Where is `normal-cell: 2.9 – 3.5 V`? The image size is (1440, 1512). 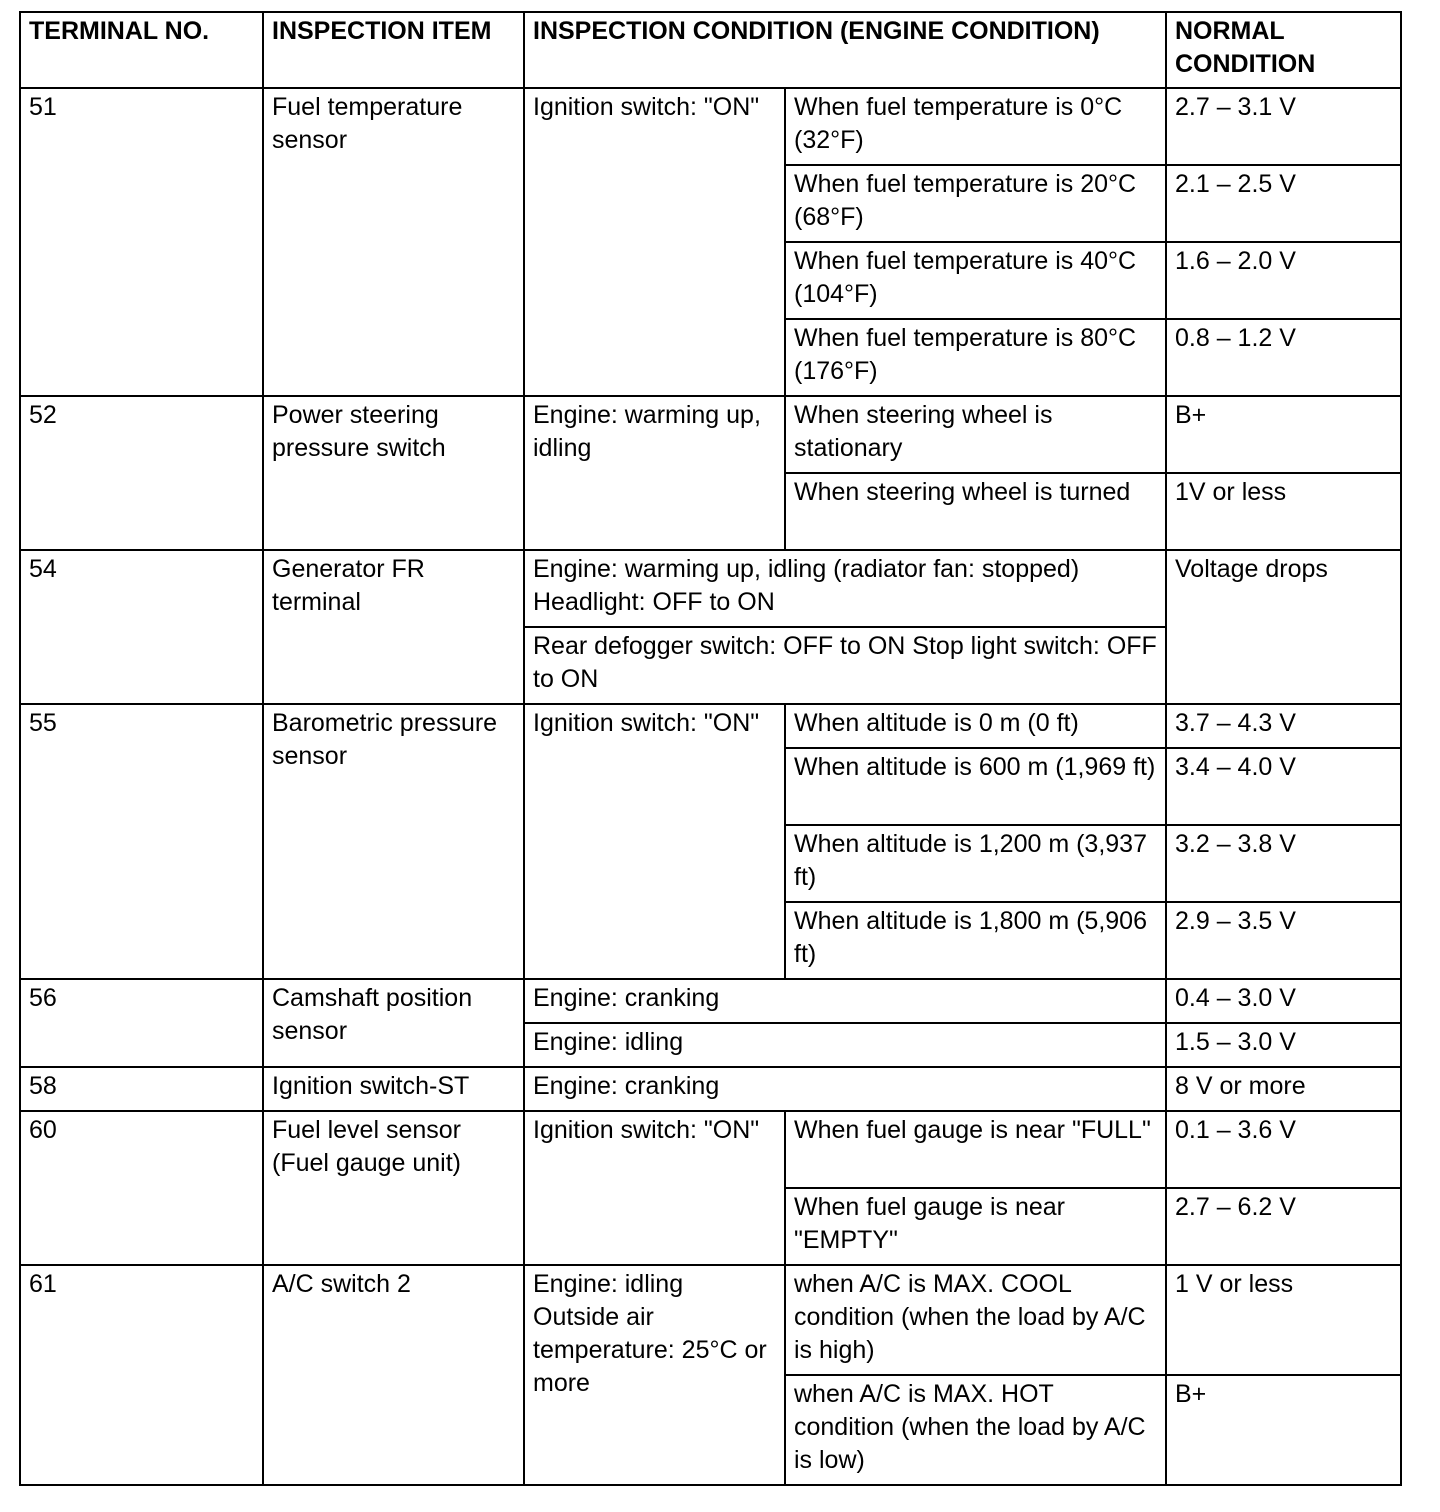
normal-cell: 2.9 – 3.5 V is located at coordinates (1283, 940).